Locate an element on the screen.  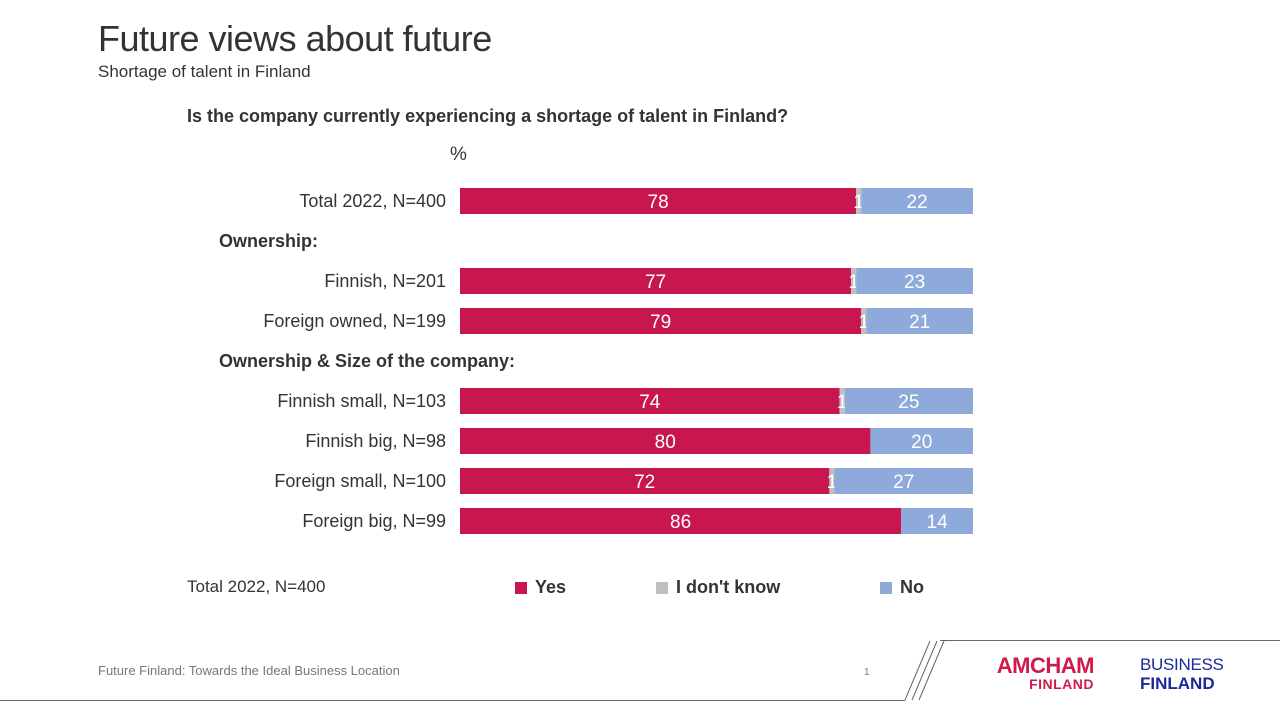
category-label: Finnish big, N=98 is located at coordinates (375, 441).